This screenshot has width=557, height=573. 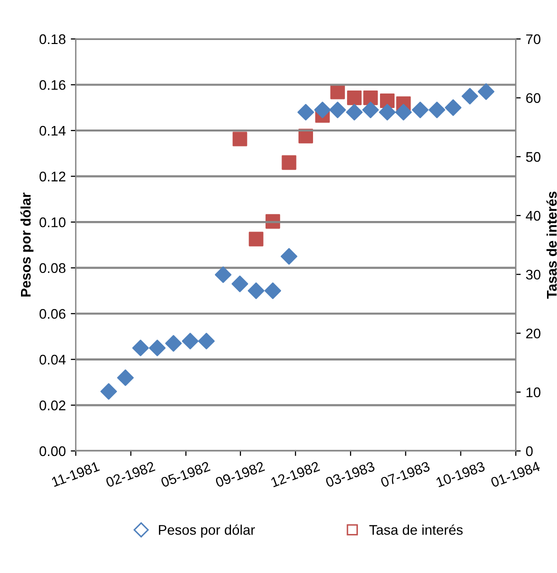 What do you see at coordinates (533, 98) in the screenshot?
I see `y2-tick-label: 60` at bounding box center [533, 98].